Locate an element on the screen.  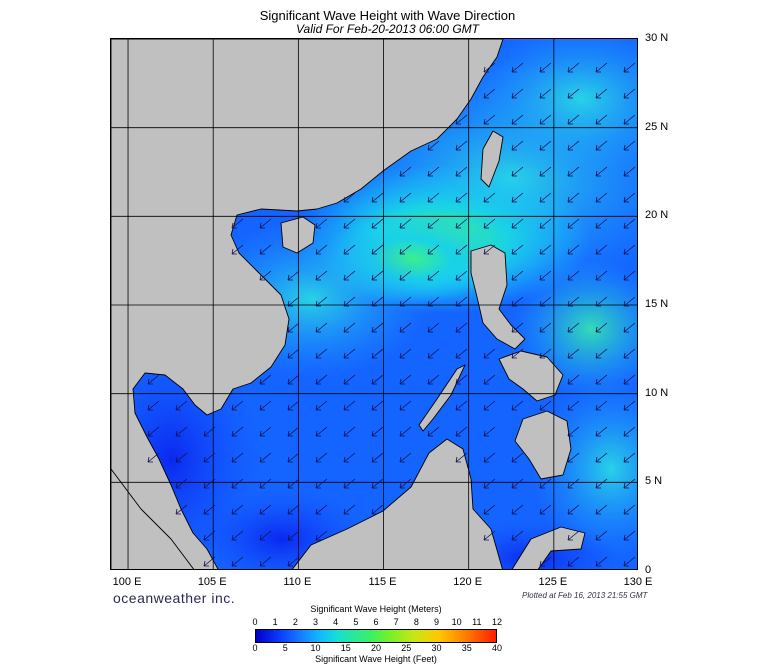
legend-meter-tick: 0 is located at coordinates (255, 622).